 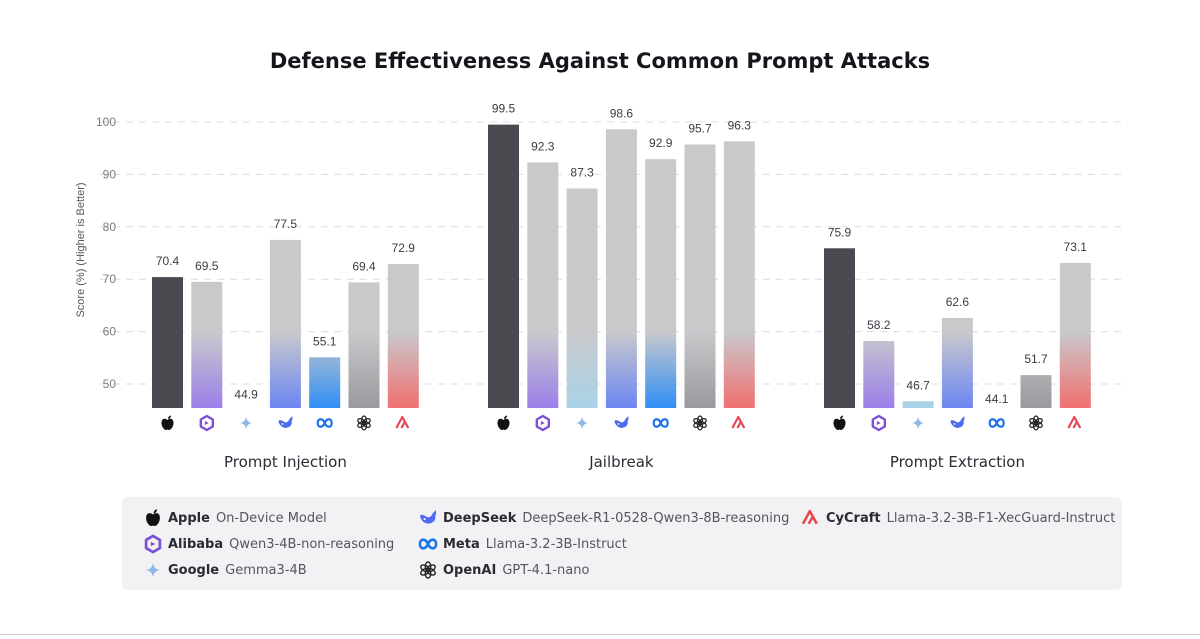 What do you see at coordinates (656, 518) in the screenshot?
I see `legend-model: DeepSeek-R1-0528-Qwen3-8B-reasoning` at bounding box center [656, 518].